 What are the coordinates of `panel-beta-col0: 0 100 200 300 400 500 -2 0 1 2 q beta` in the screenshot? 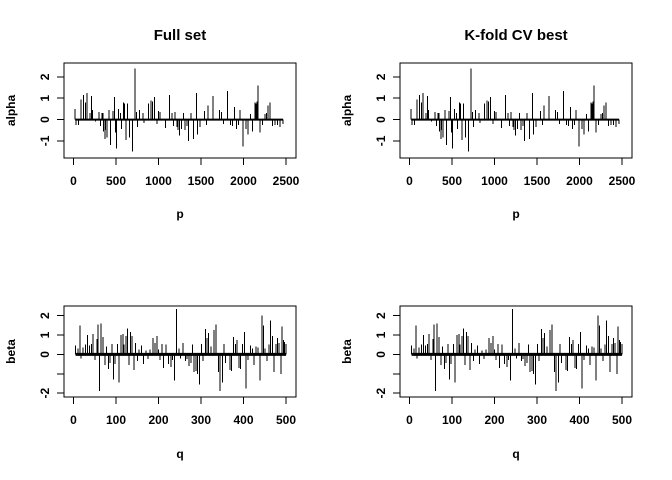 It's located at (150, 383).